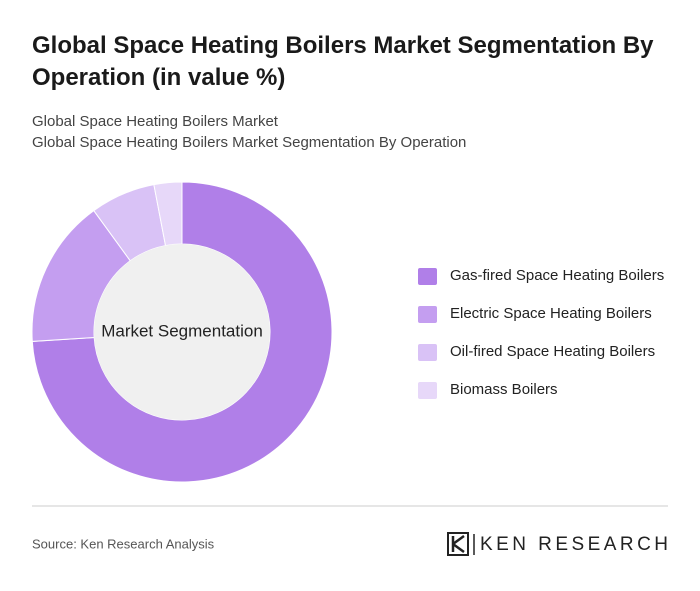  What do you see at coordinates (504, 389) in the screenshot?
I see `legend-label: Biomass Boilers` at bounding box center [504, 389].